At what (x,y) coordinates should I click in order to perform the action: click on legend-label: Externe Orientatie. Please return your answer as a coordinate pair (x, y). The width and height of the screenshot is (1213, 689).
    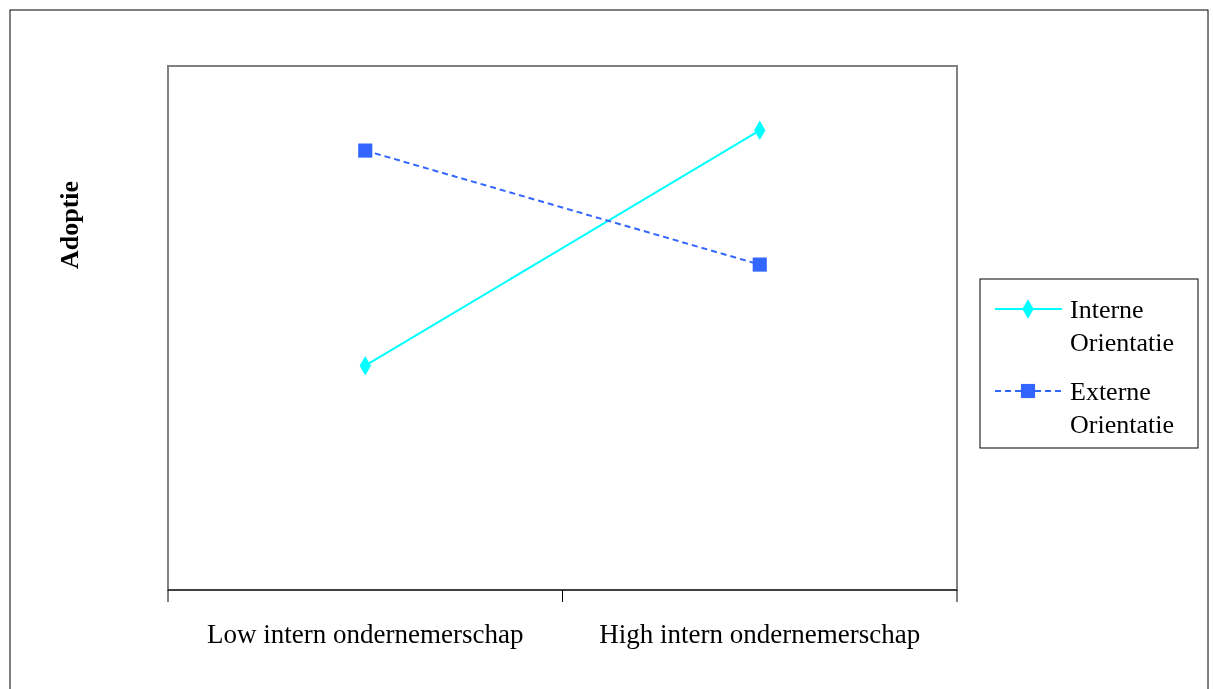
    Looking at the image, I should click on (1122, 408).